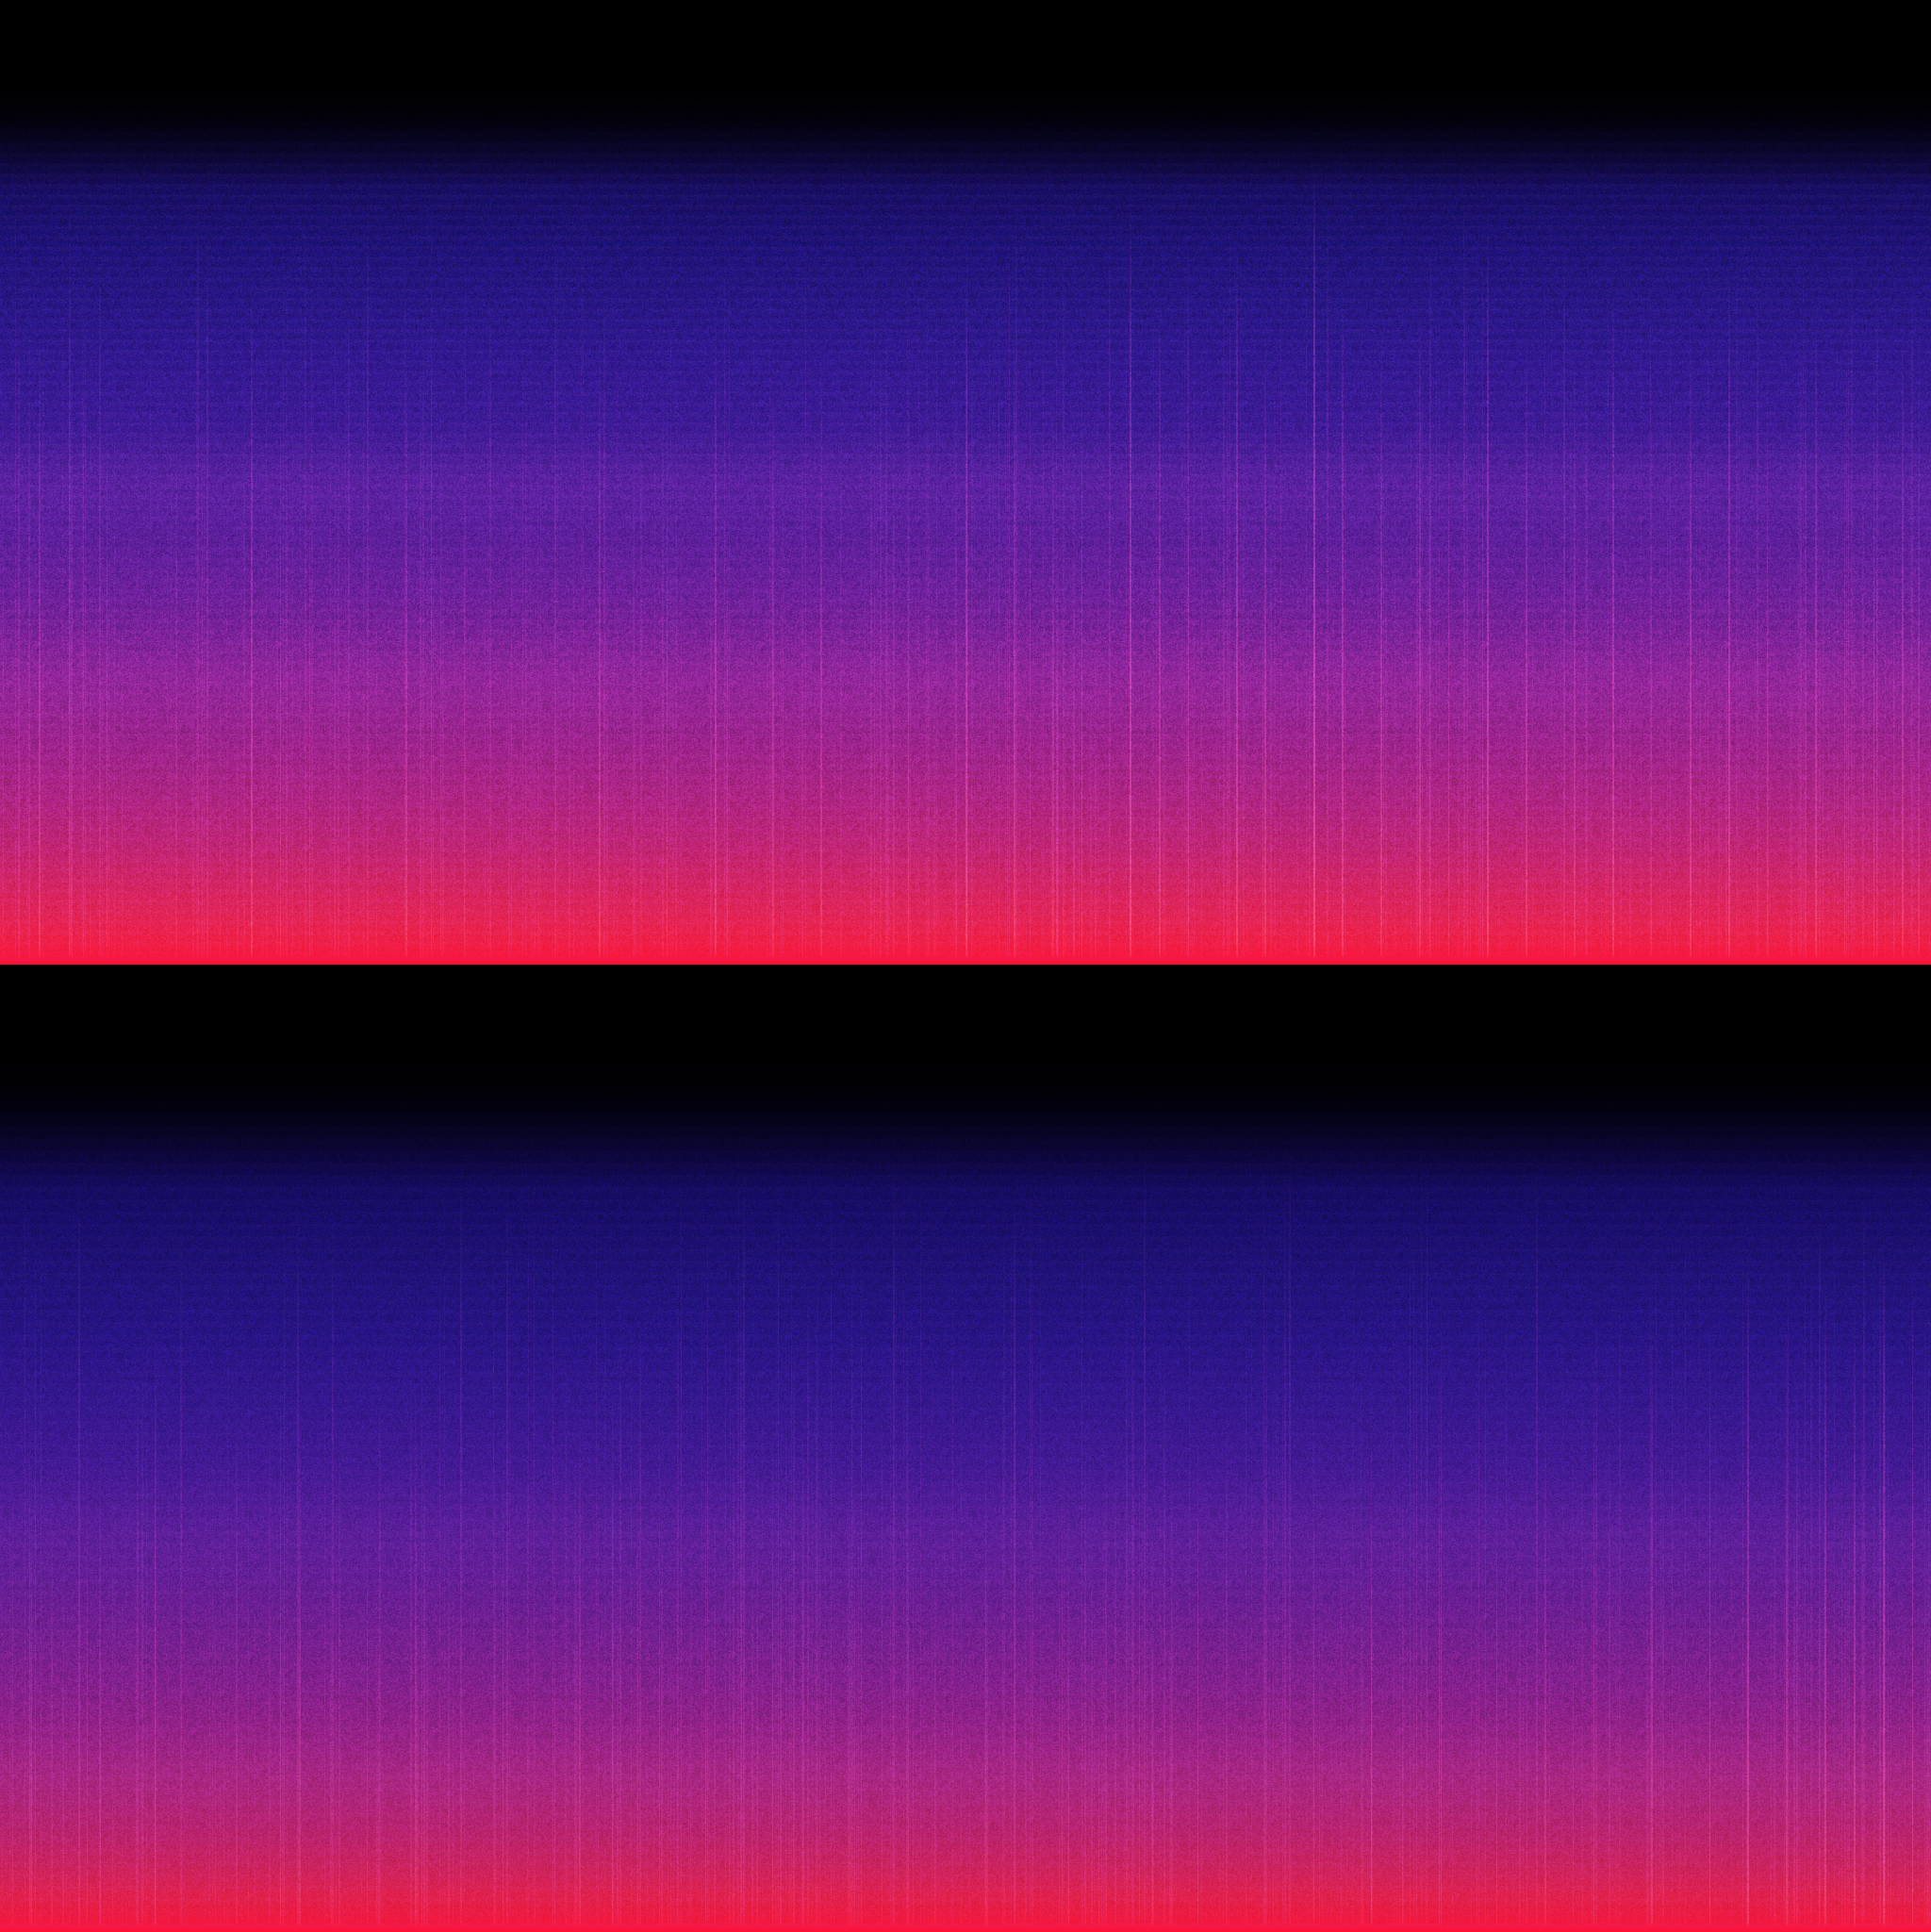 The height and width of the screenshot is (1932, 1931). What do you see at coordinates (965, 1117) in the screenshot?
I see `panel-bottom-silence-fade` at bounding box center [965, 1117].